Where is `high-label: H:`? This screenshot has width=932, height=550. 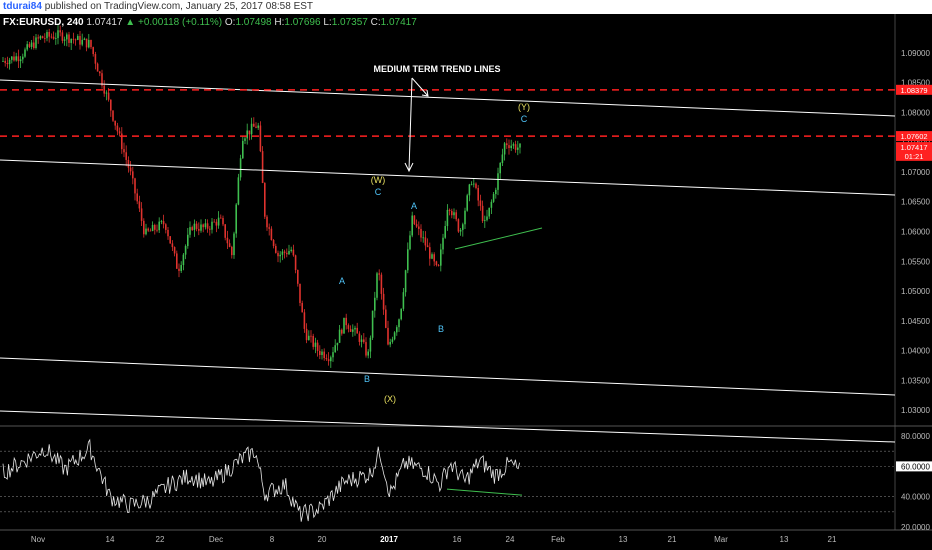 high-label: H: is located at coordinates (279, 22).